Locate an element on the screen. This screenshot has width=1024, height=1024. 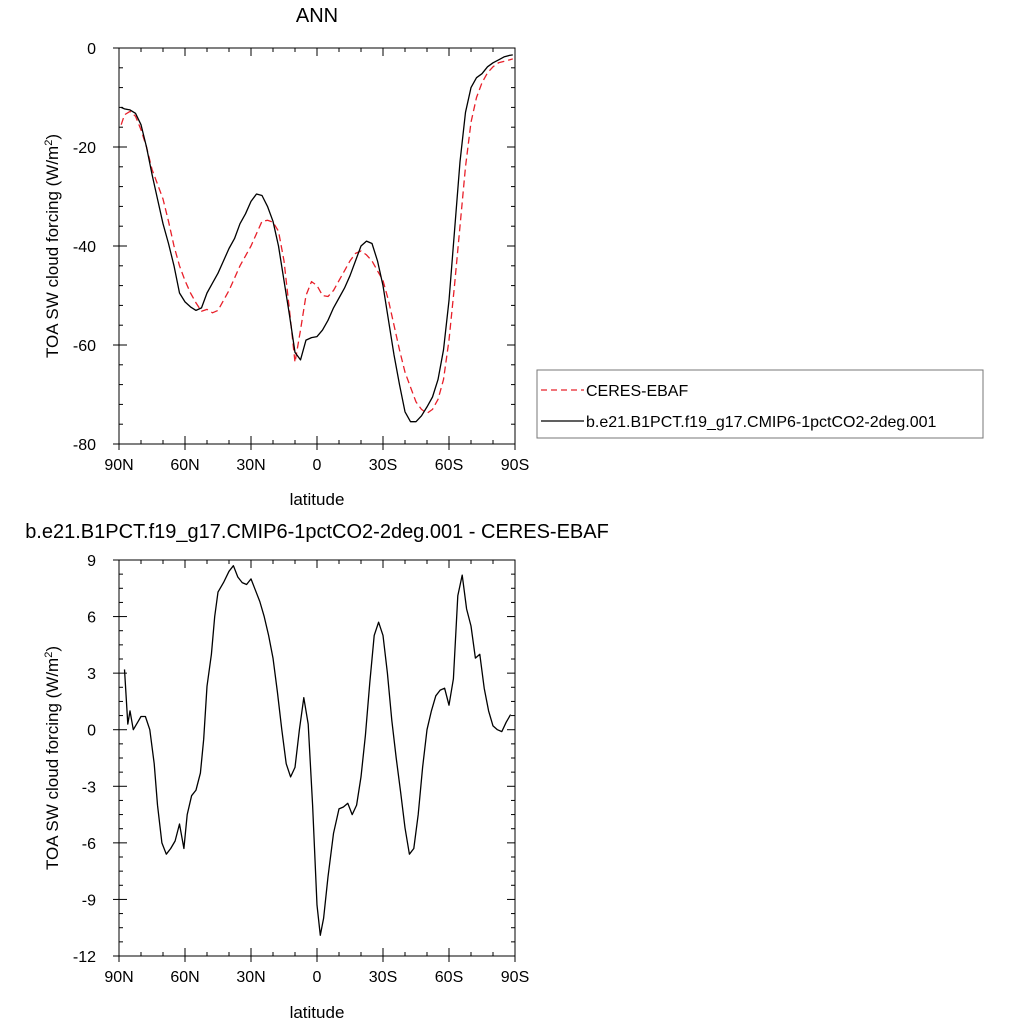
bottom-y-tick-label: 9 is located at coordinates (91, 561).